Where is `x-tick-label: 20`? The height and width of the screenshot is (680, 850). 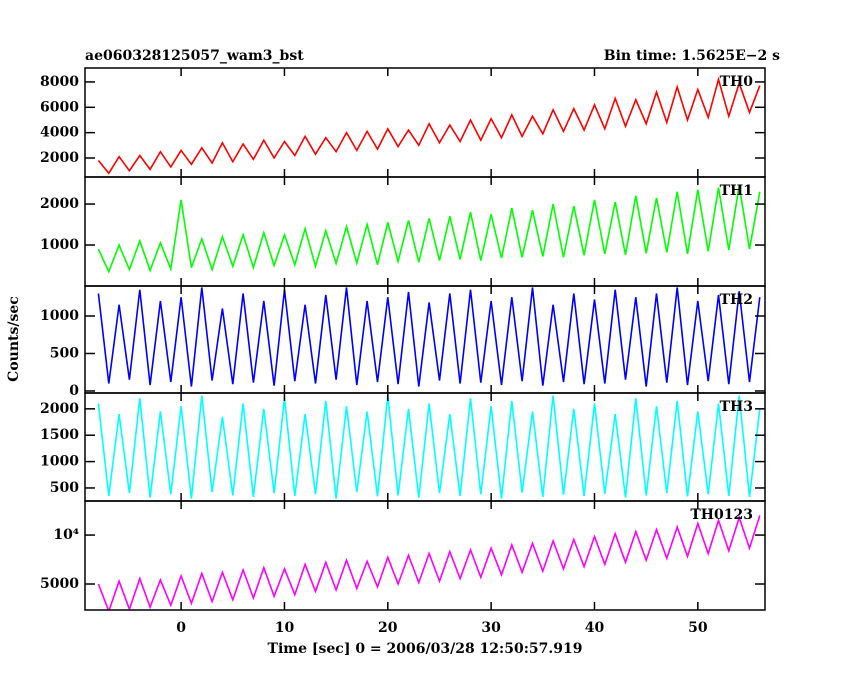 x-tick-label: 20 is located at coordinates (388, 628).